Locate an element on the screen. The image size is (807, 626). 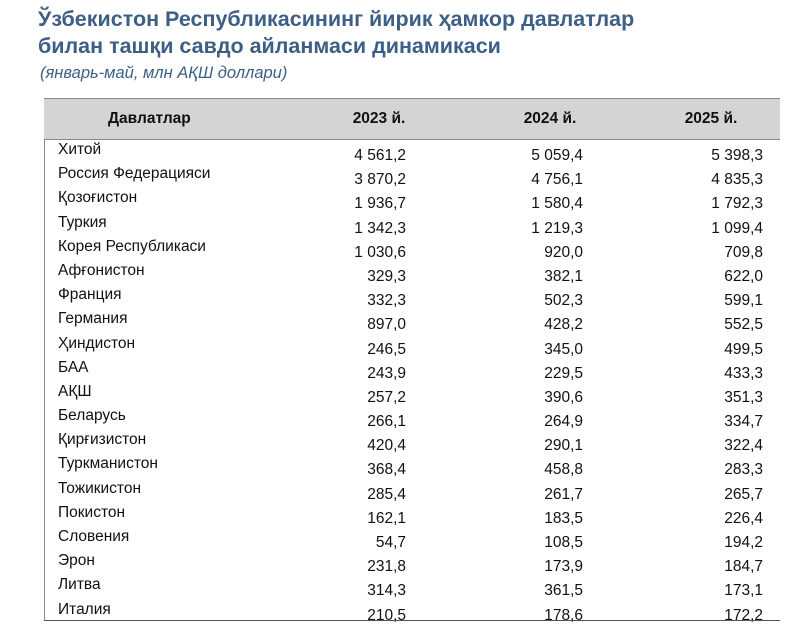
value-2024-cell: 290,1 is located at coordinates (563, 446).